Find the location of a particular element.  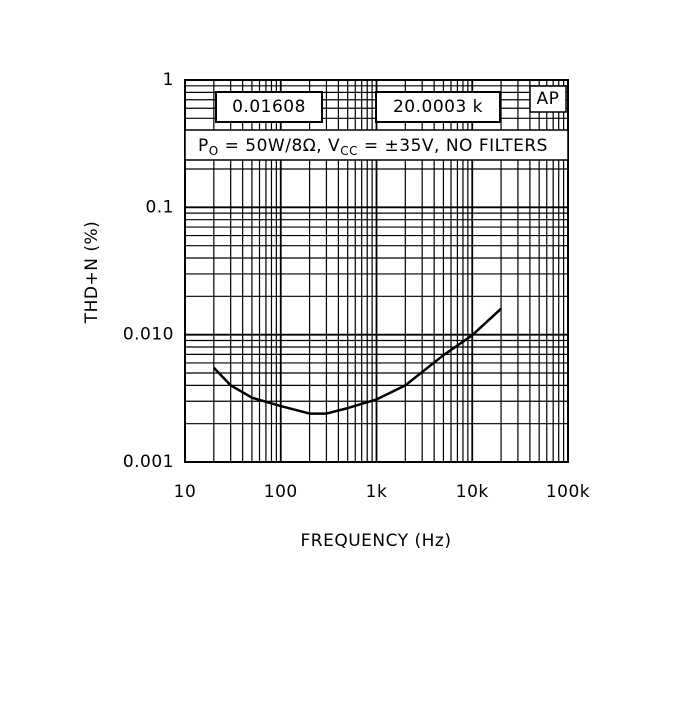

y-tick-label: 0.001 is located at coordinates (148, 462).